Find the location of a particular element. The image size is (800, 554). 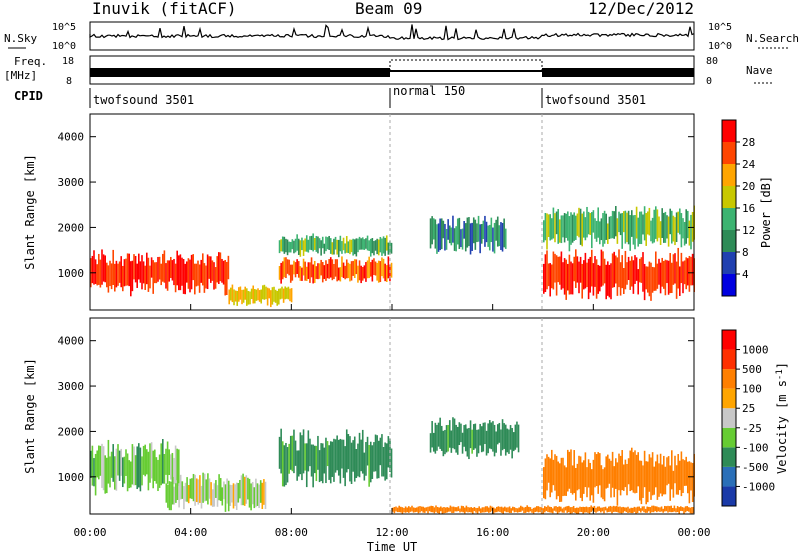

colorbar-swatch is located at coordinates (729, 476).